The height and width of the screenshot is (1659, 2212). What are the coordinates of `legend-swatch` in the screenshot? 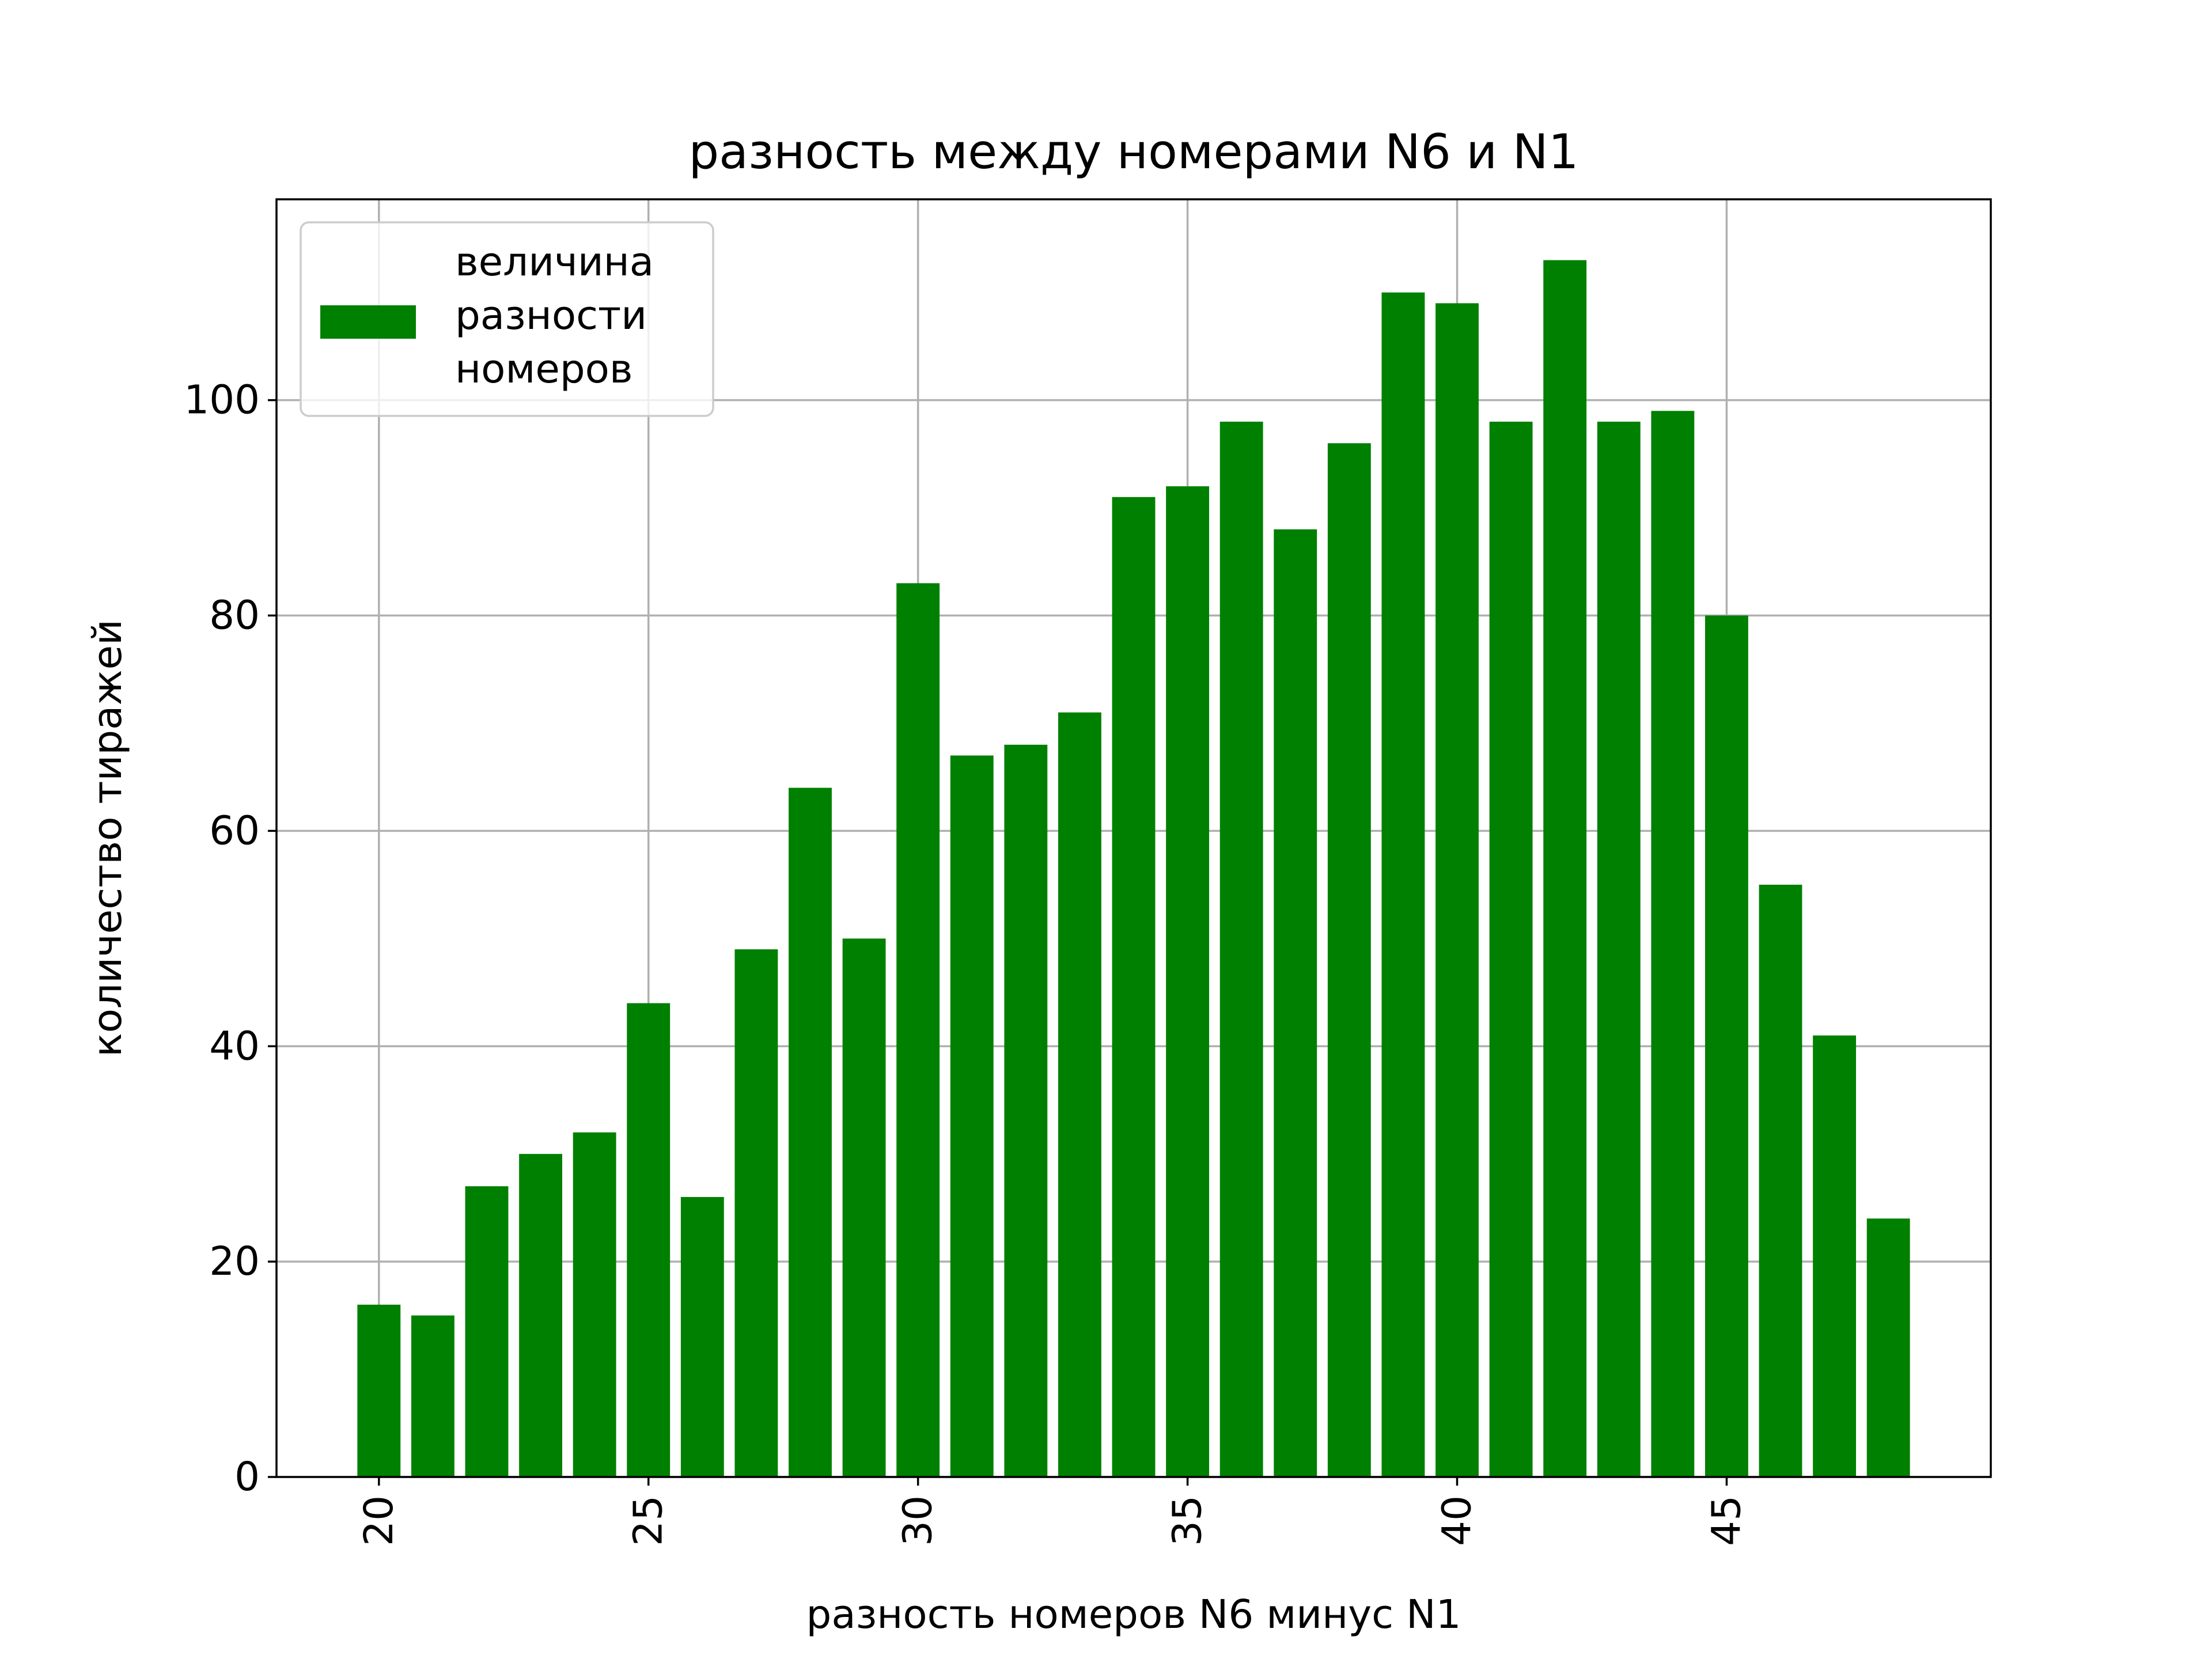 It's located at (368, 322).